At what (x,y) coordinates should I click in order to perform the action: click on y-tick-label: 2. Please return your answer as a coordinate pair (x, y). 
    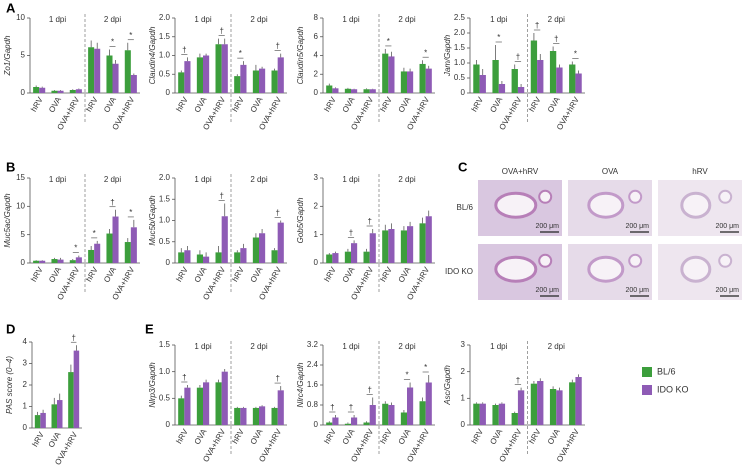
    Looking at the image, I should click on (25, 384).